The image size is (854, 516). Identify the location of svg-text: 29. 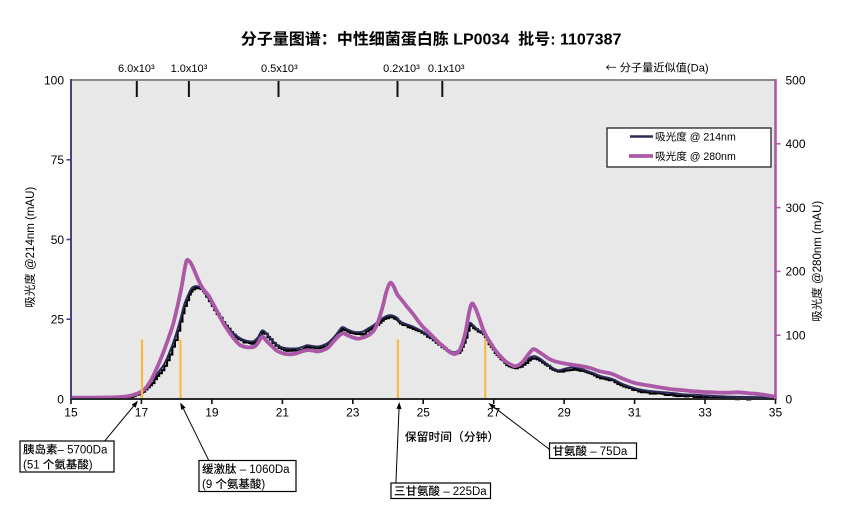
(565, 413).